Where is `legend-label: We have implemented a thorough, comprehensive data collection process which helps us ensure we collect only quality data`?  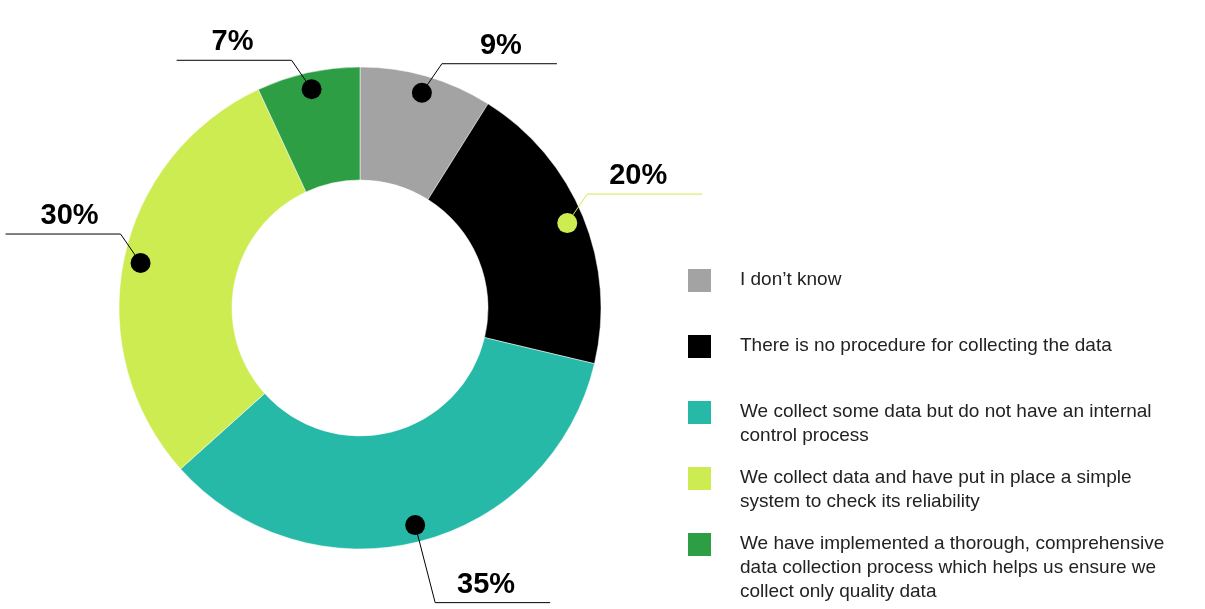
legend-label: We have implemented a thorough, comprehensive data collection process which helps us ensure we collect only quality data is located at coordinates (952, 566).